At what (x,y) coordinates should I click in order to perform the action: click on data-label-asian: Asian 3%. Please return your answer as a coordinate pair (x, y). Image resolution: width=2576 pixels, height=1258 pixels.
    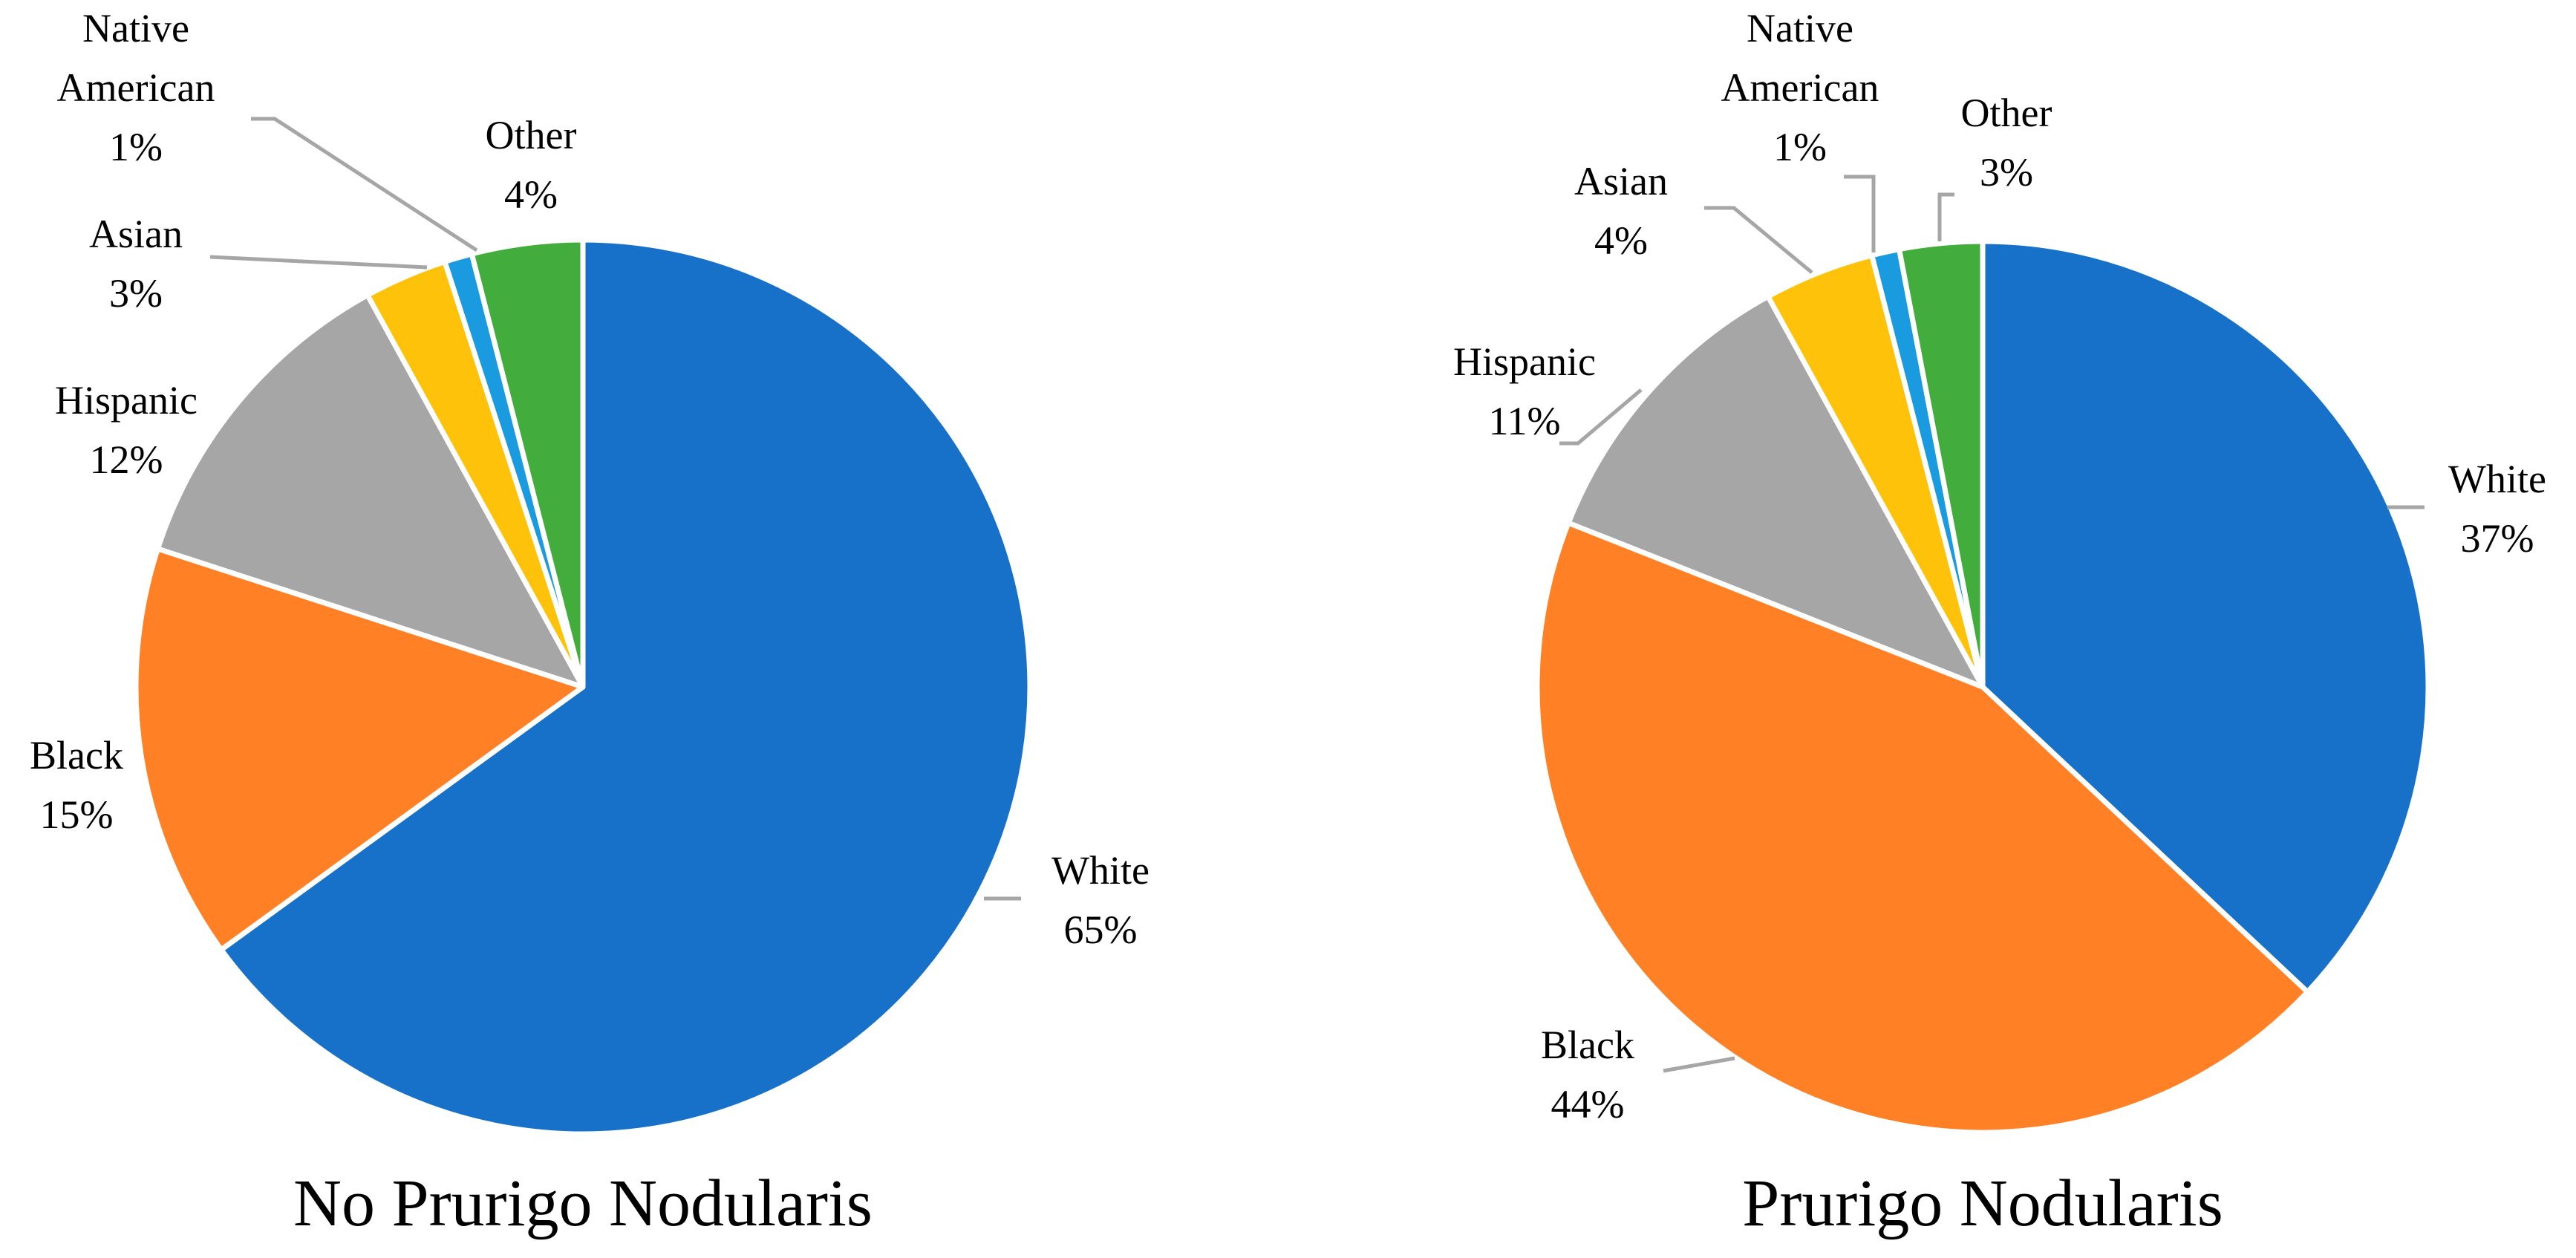
    Looking at the image, I should click on (136, 264).